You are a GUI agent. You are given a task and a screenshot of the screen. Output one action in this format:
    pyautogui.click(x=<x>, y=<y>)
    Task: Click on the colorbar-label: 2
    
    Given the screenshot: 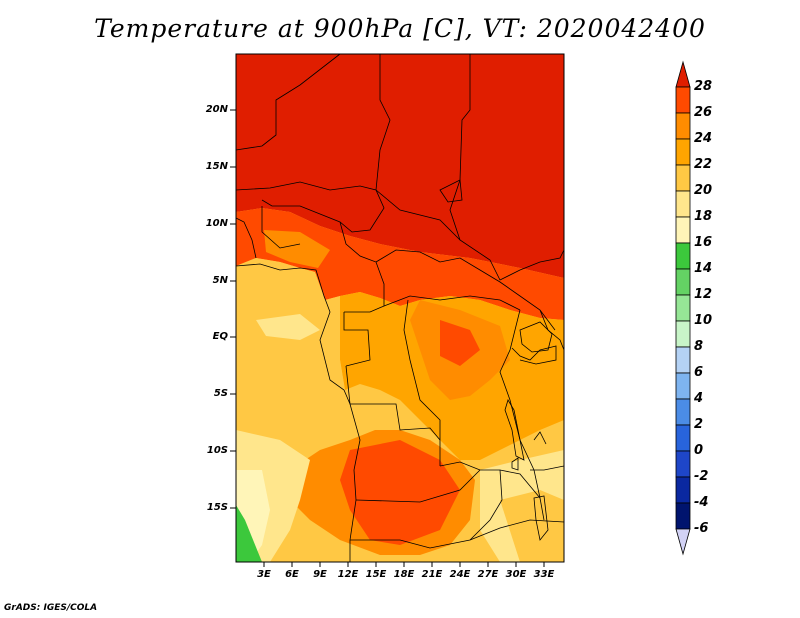 What is the action you would take?
    pyautogui.click(x=699, y=424)
    